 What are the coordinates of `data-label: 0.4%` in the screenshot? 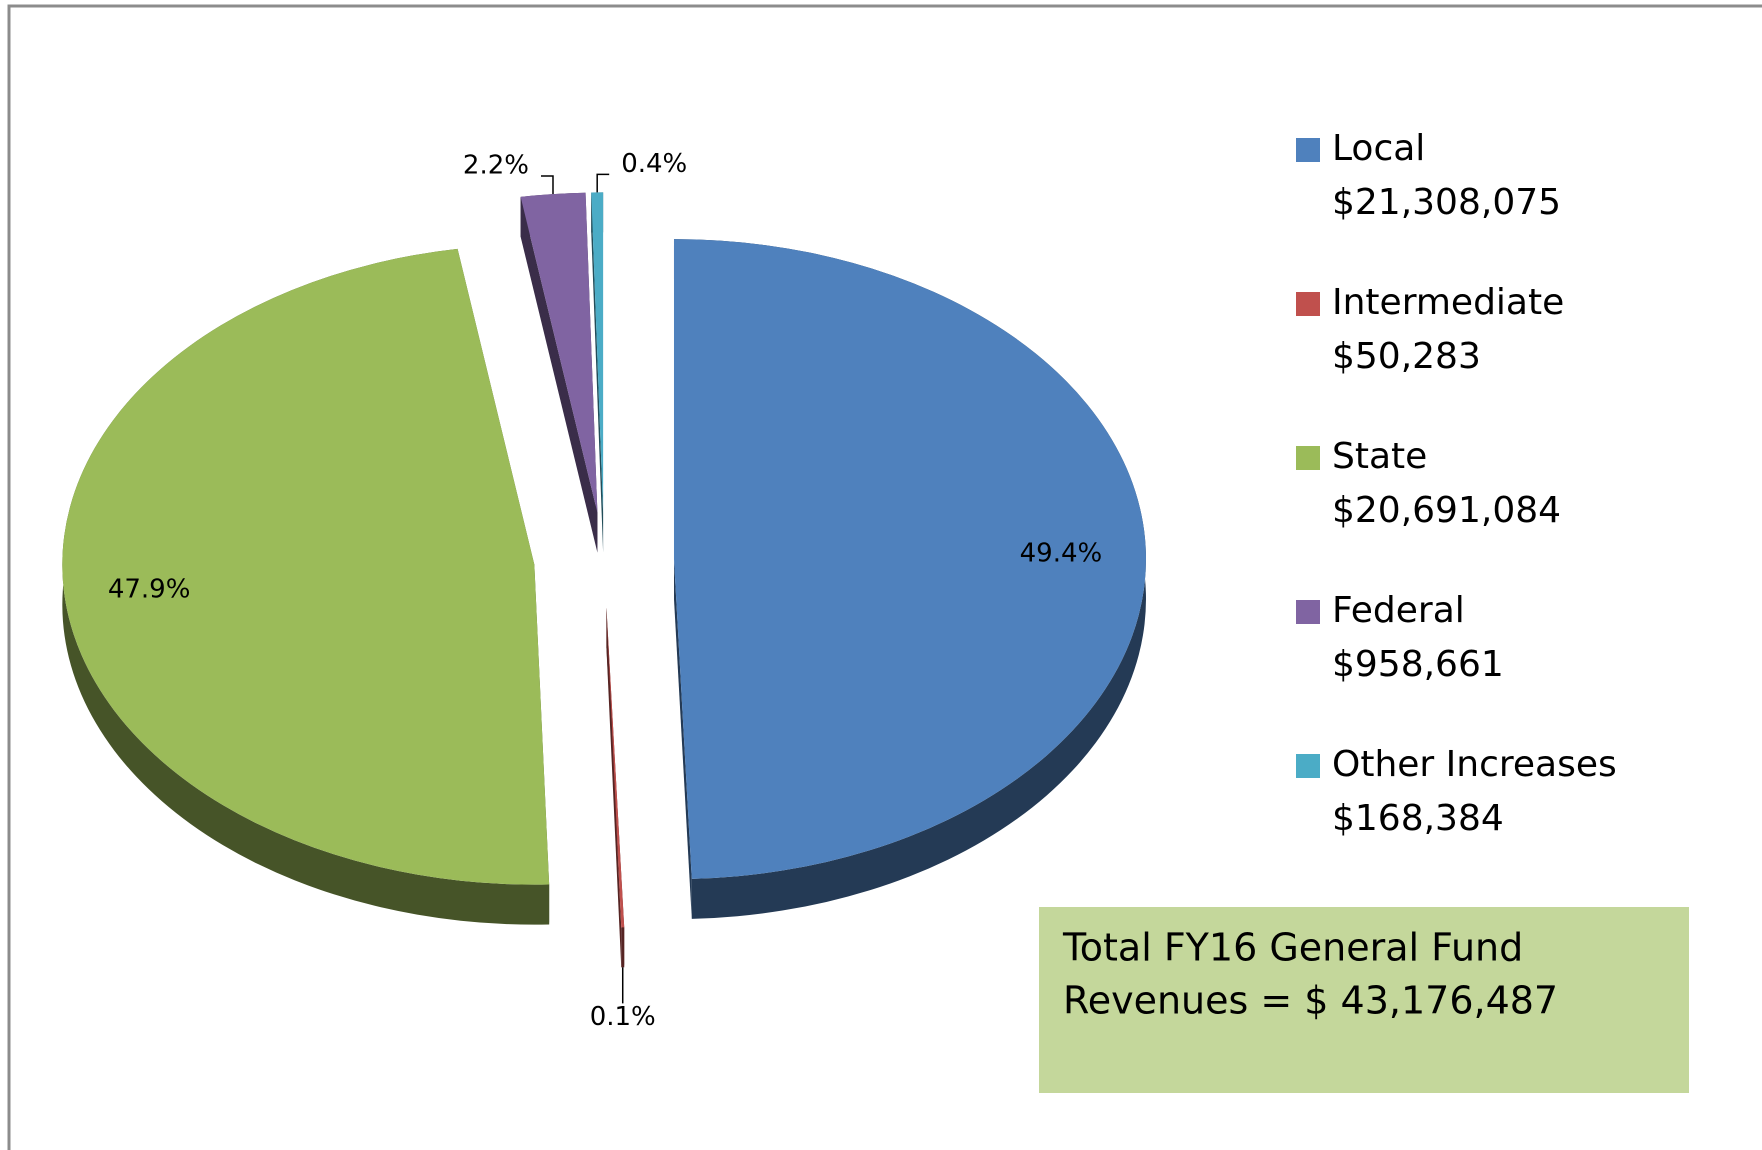 It's located at (654, 164).